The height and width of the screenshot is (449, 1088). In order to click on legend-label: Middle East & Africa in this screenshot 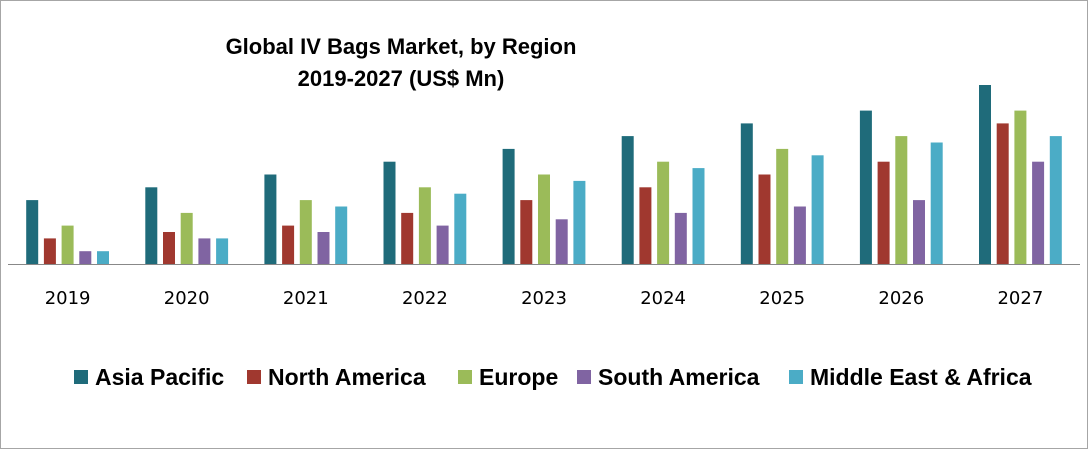, I will do `click(921, 376)`.